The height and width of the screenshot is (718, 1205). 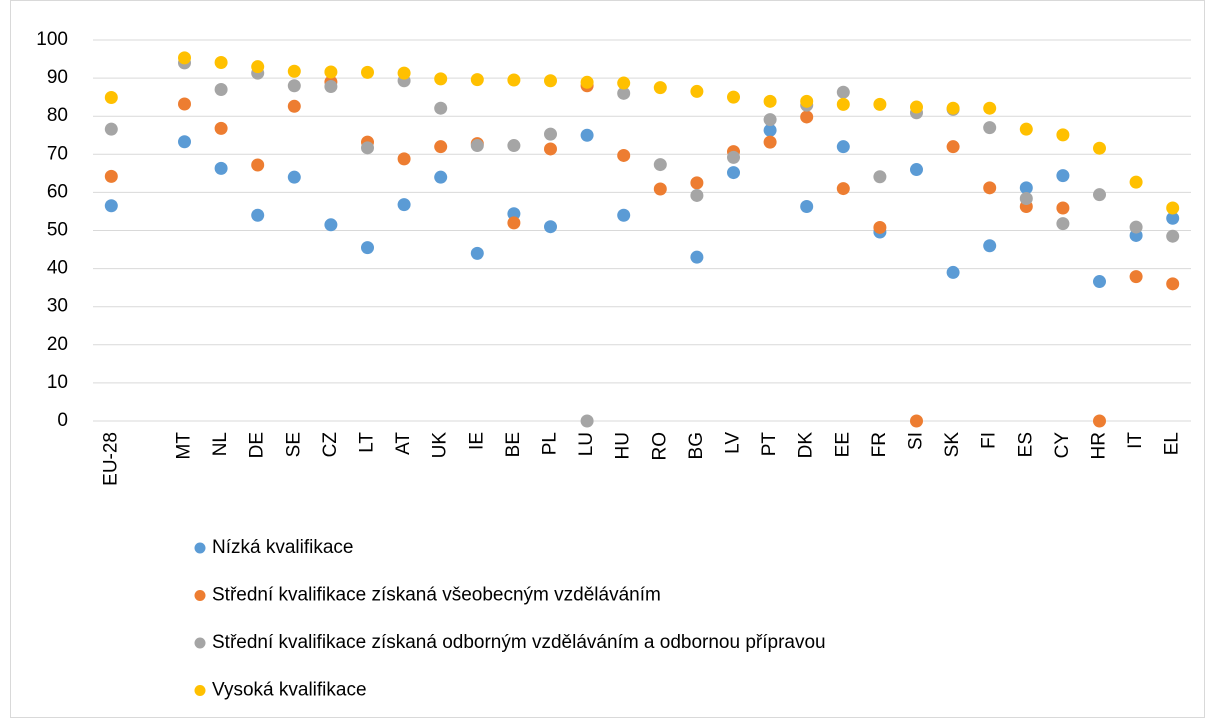 What do you see at coordinates (57, 344) in the screenshot?
I see `y-tick-label: 20` at bounding box center [57, 344].